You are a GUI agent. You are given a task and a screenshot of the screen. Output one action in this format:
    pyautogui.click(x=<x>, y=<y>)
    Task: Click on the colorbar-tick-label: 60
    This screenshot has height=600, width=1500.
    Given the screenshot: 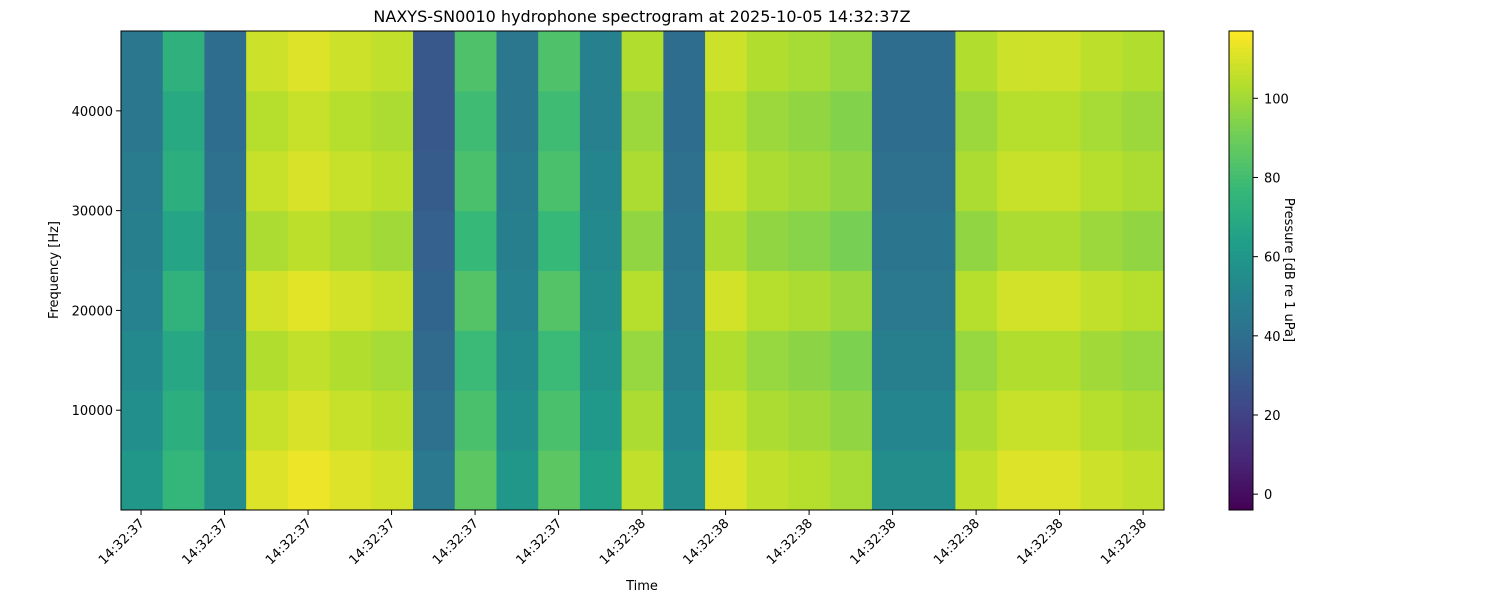 What is the action you would take?
    pyautogui.click(x=1272, y=258)
    